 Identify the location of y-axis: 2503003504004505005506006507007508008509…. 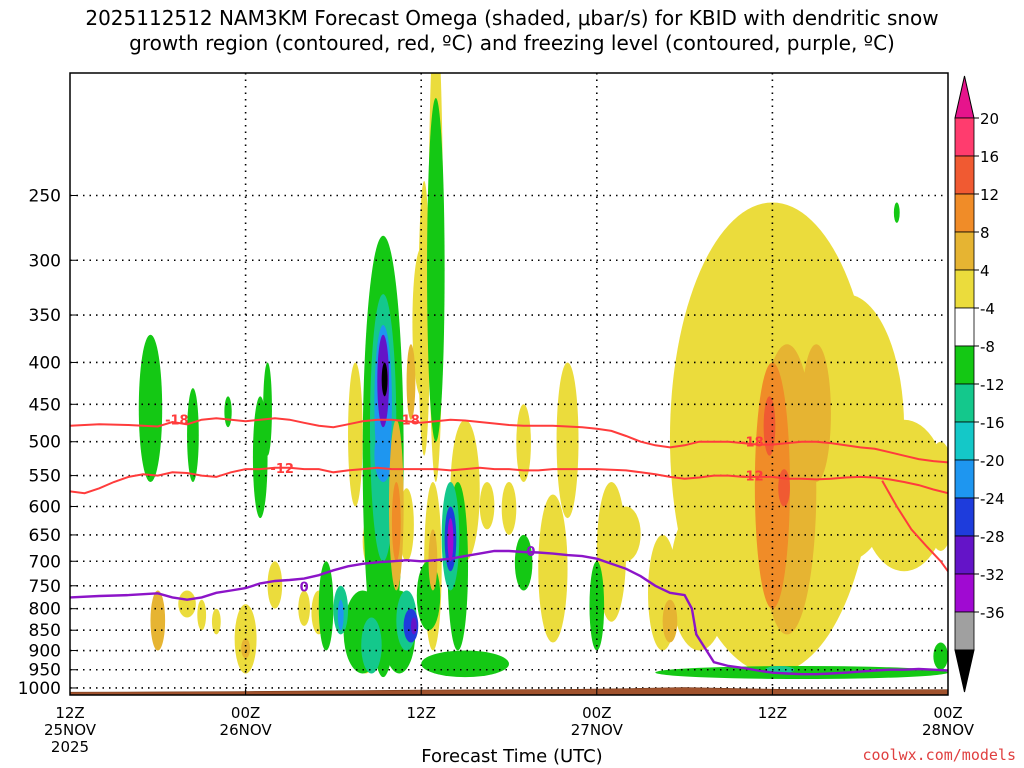
(48, 442).